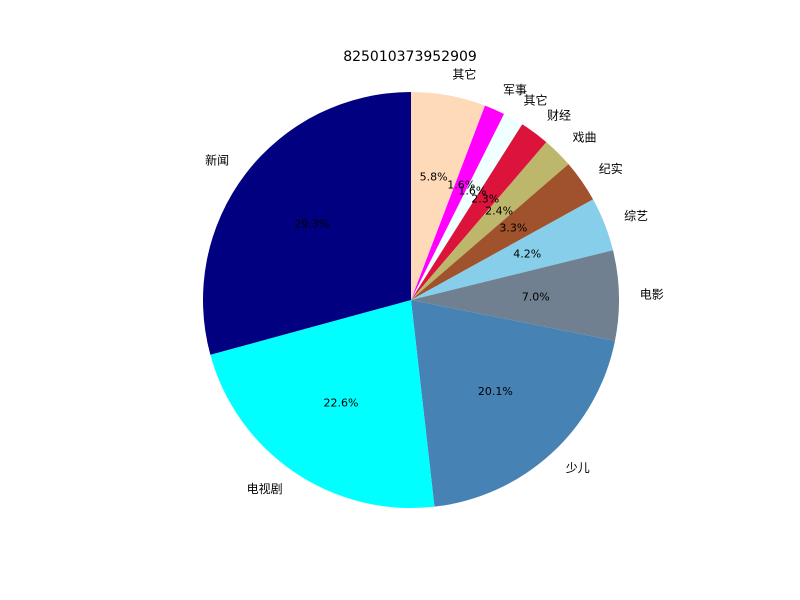 The height and width of the screenshot is (600, 800). What do you see at coordinates (585, 138) in the screenshot?
I see `slice-label: 戏曲` at bounding box center [585, 138].